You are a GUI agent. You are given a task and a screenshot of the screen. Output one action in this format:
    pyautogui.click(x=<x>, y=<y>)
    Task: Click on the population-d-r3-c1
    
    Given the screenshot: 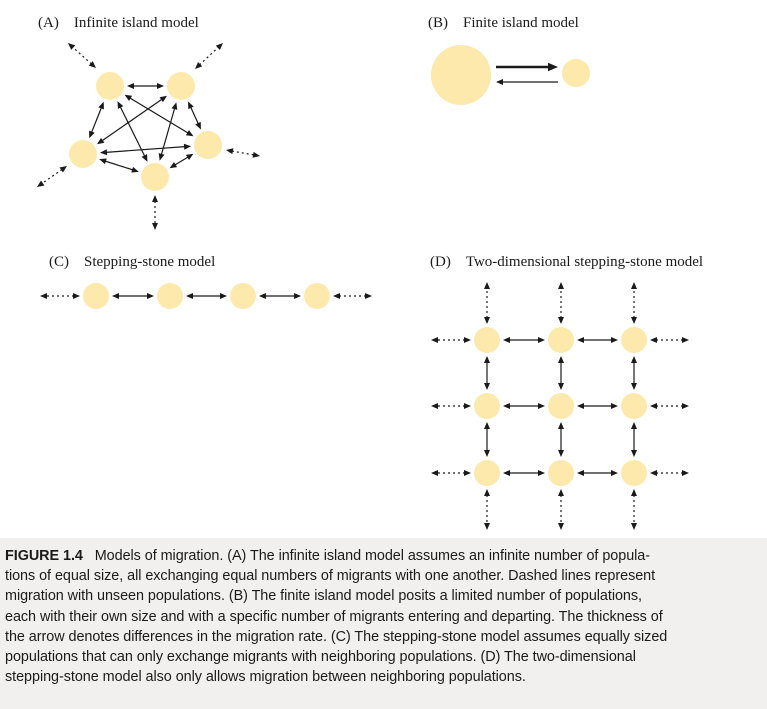 What is the action you would take?
    pyautogui.click(x=487, y=473)
    